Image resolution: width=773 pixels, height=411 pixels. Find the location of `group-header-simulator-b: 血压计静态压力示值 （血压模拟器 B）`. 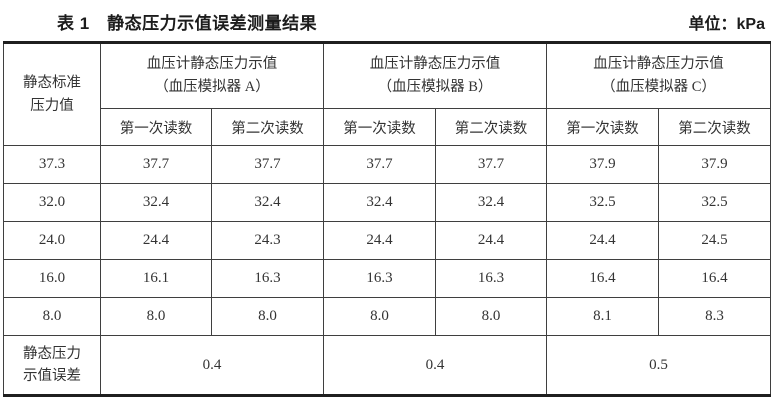

group-header-simulator-b: 血压计静态压力示值 （血压模拟器 B） is located at coordinates (435, 75).